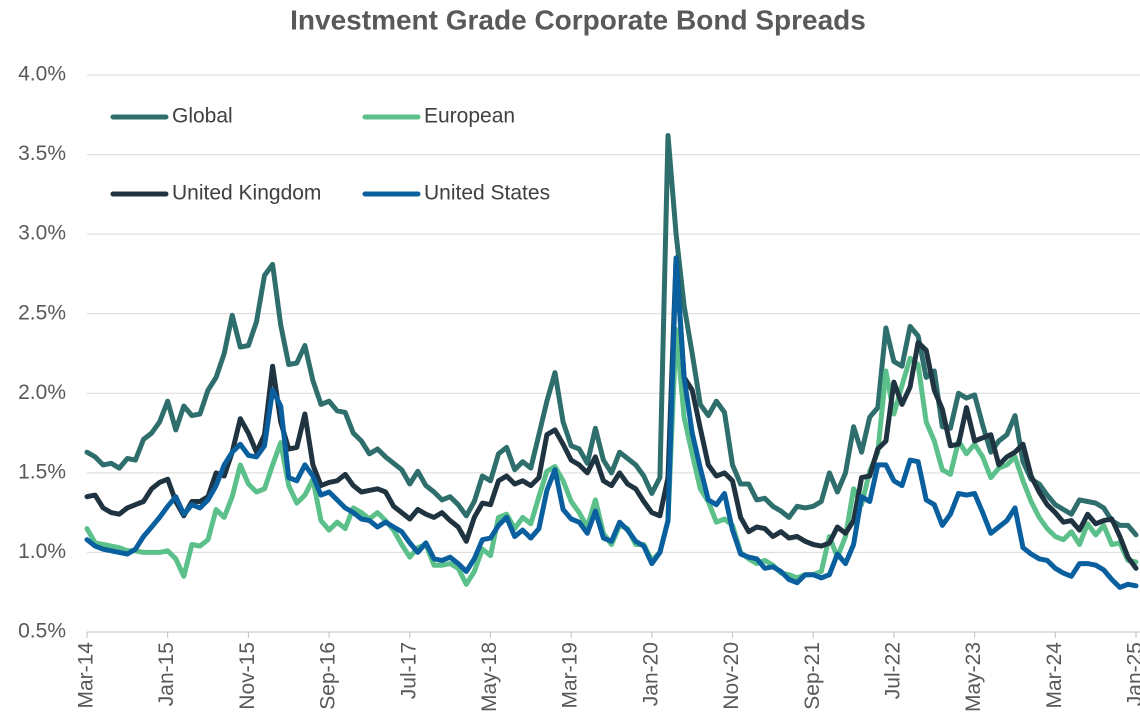  Describe the element at coordinates (42, 74) in the screenshot. I see `y-tick-label: 4.0%` at that location.